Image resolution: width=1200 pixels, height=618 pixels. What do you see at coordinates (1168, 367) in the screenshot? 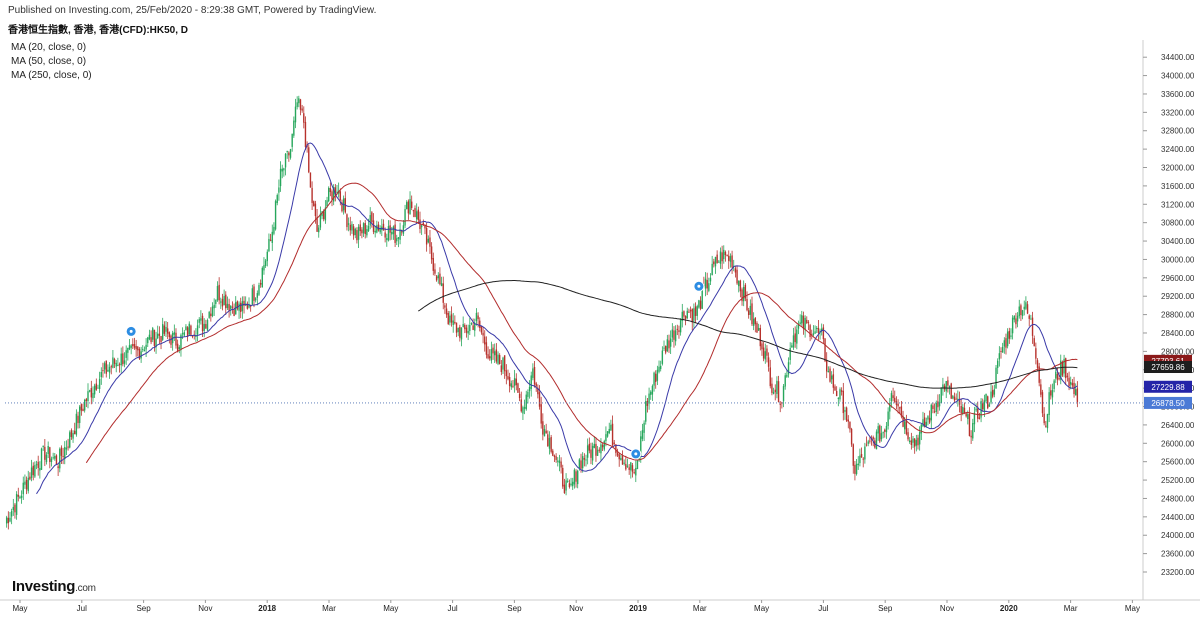
I see `price-label-text: 27659.86` at bounding box center [1168, 367].